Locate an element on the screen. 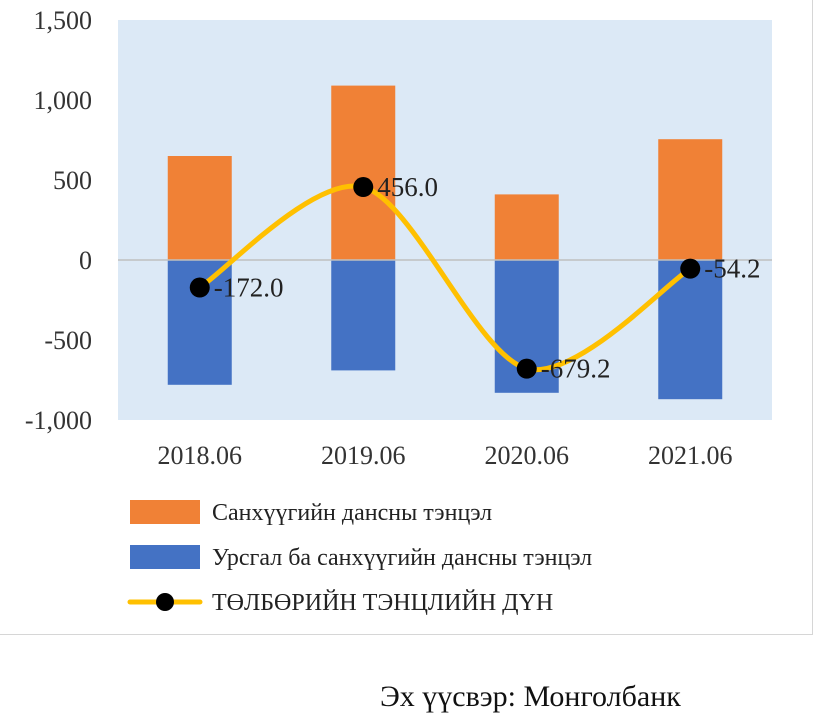 The width and height of the screenshot is (825, 722). legend-label: Урсгал ба санхүүгийн дансны тэнцэл is located at coordinates (402, 558).